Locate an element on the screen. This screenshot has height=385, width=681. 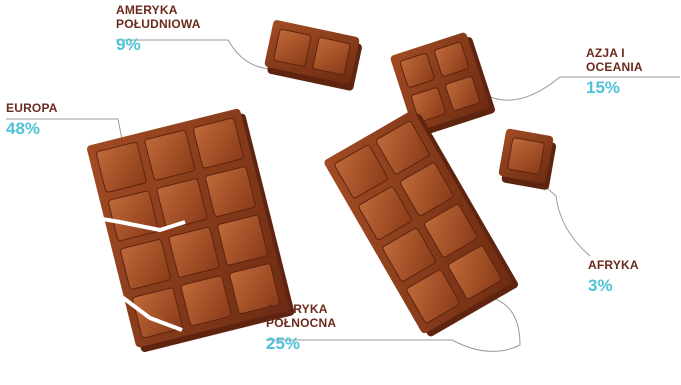
region-label-europe: EUROPA 48% is located at coordinates (32, 119).